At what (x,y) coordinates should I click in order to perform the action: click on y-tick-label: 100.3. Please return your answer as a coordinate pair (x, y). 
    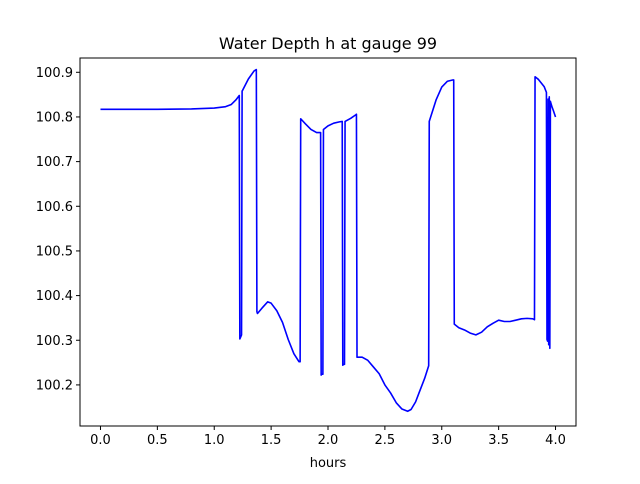
    Looking at the image, I should click on (54, 341).